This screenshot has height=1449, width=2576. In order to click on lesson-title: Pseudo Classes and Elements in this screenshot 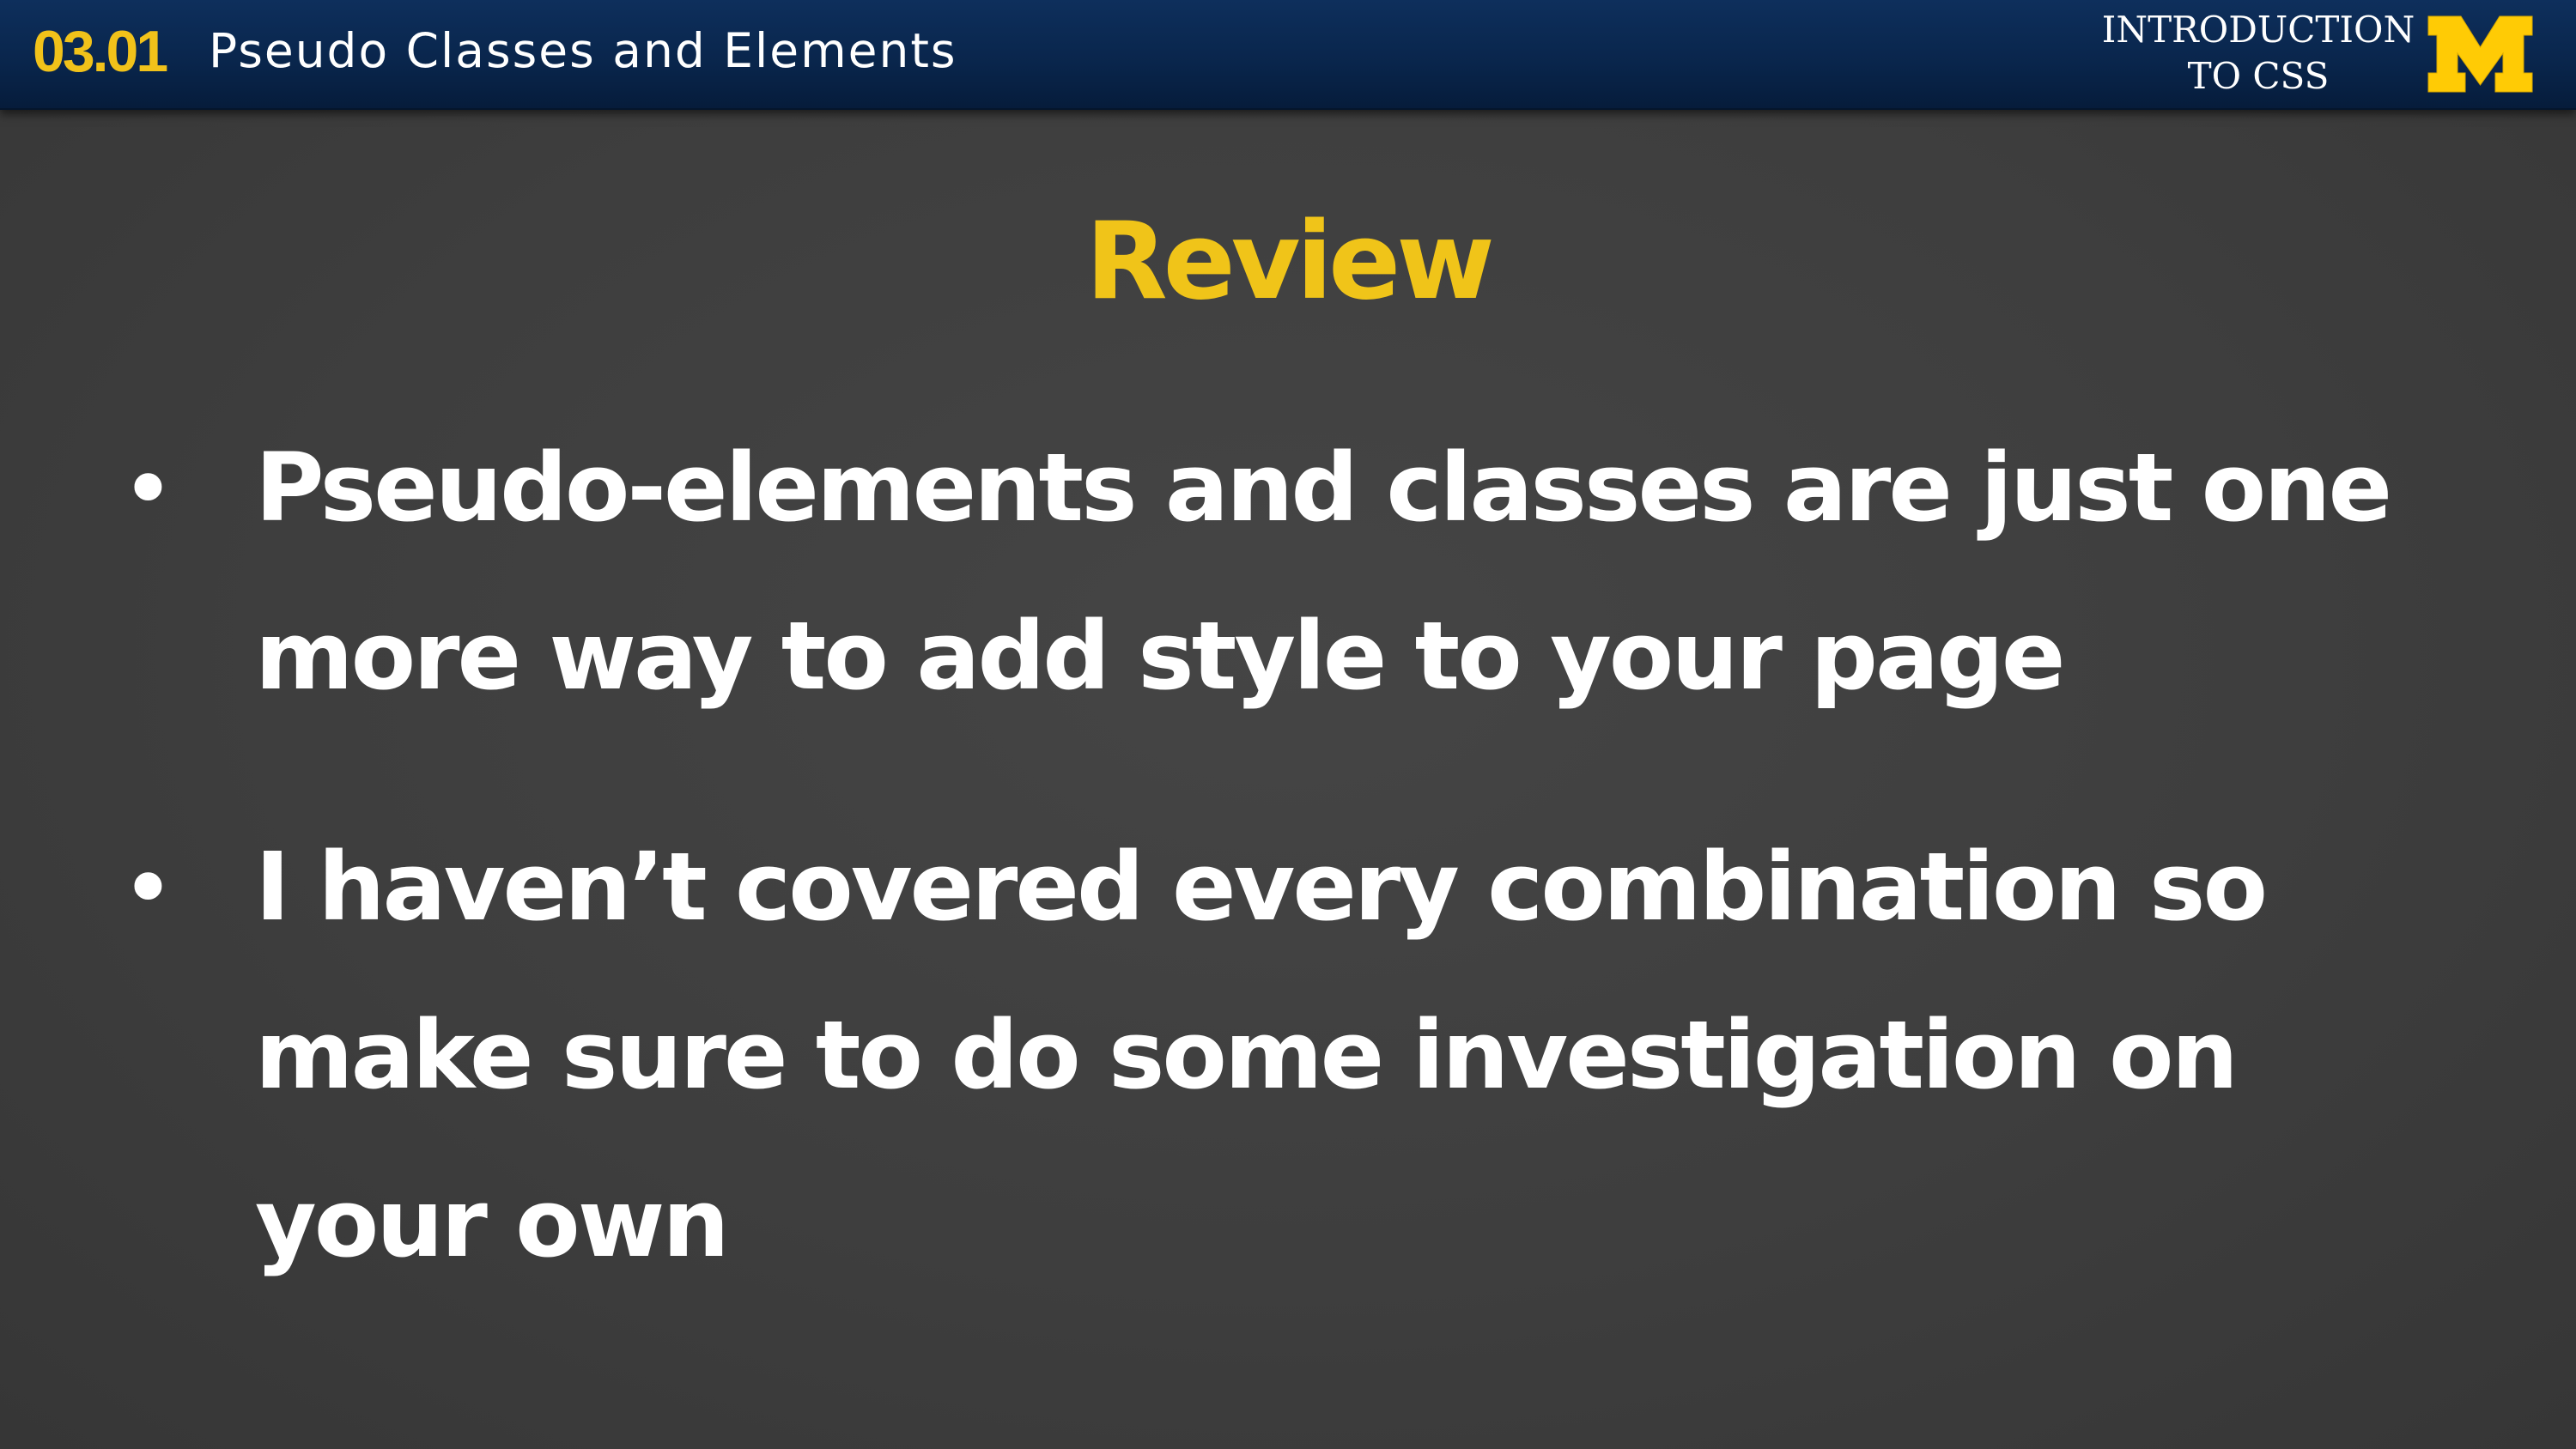, I will do `click(583, 50)`.